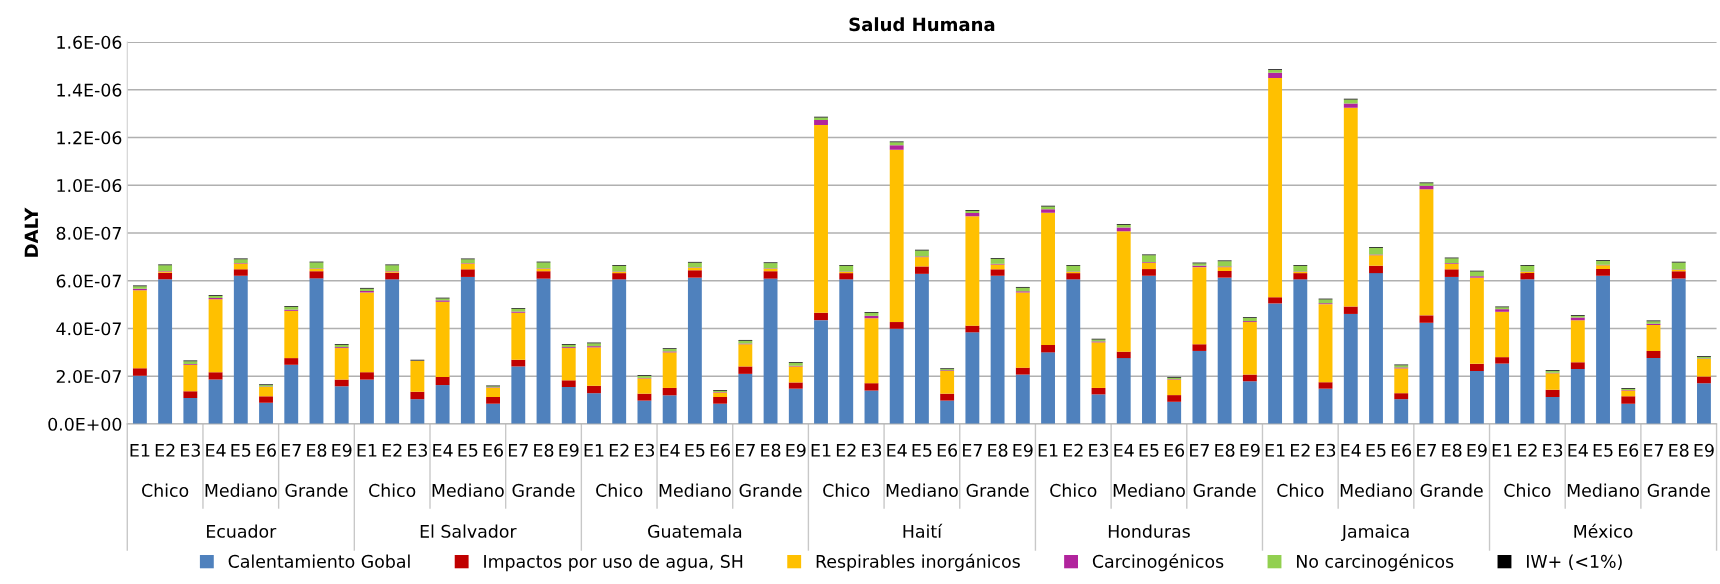  I want to click on y-tick-label: 1.4E-06, so click(89, 90).